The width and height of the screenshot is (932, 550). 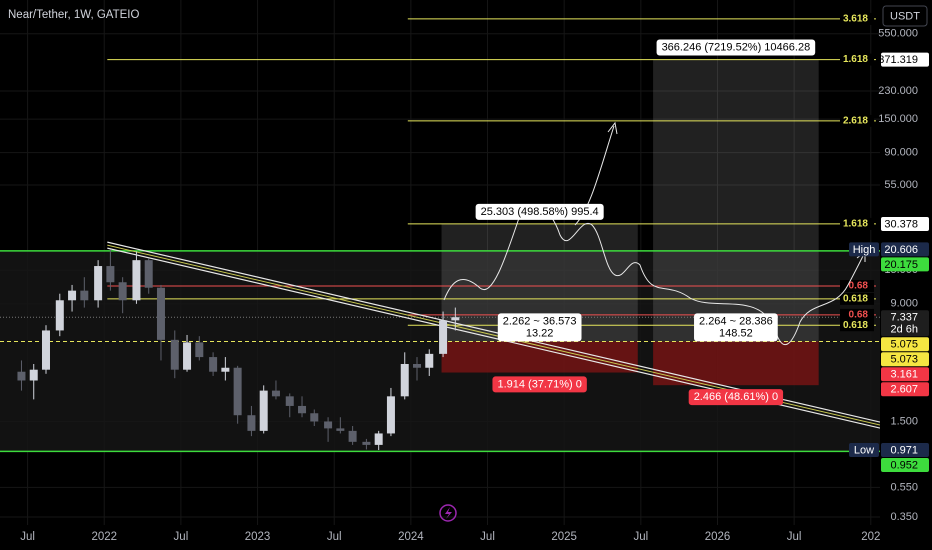 I want to click on price-tag-label: 0.952, so click(x=904, y=465).